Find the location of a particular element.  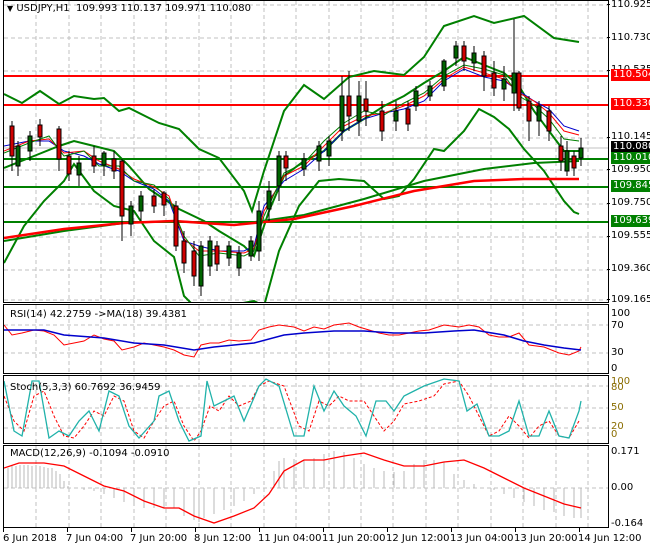

price-tick-label: 109.165 is located at coordinates (630, 299).